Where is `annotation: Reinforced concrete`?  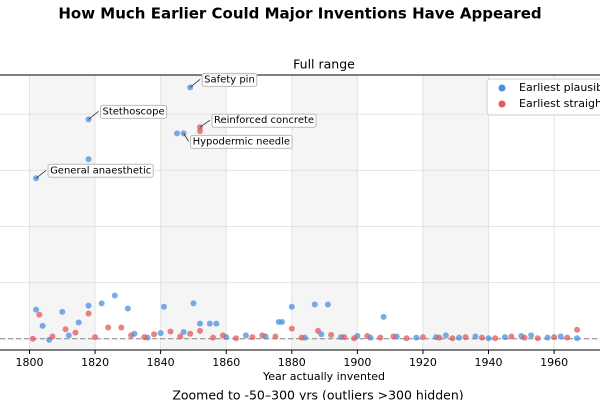 annotation: Reinforced concrete is located at coordinates (264, 120).